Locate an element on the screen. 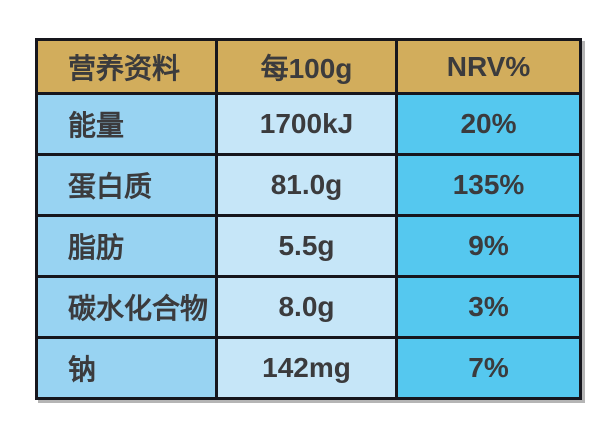 The height and width of the screenshot is (438, 612). nutrient-name: 脂肪 is located at coordinates (126, 246).